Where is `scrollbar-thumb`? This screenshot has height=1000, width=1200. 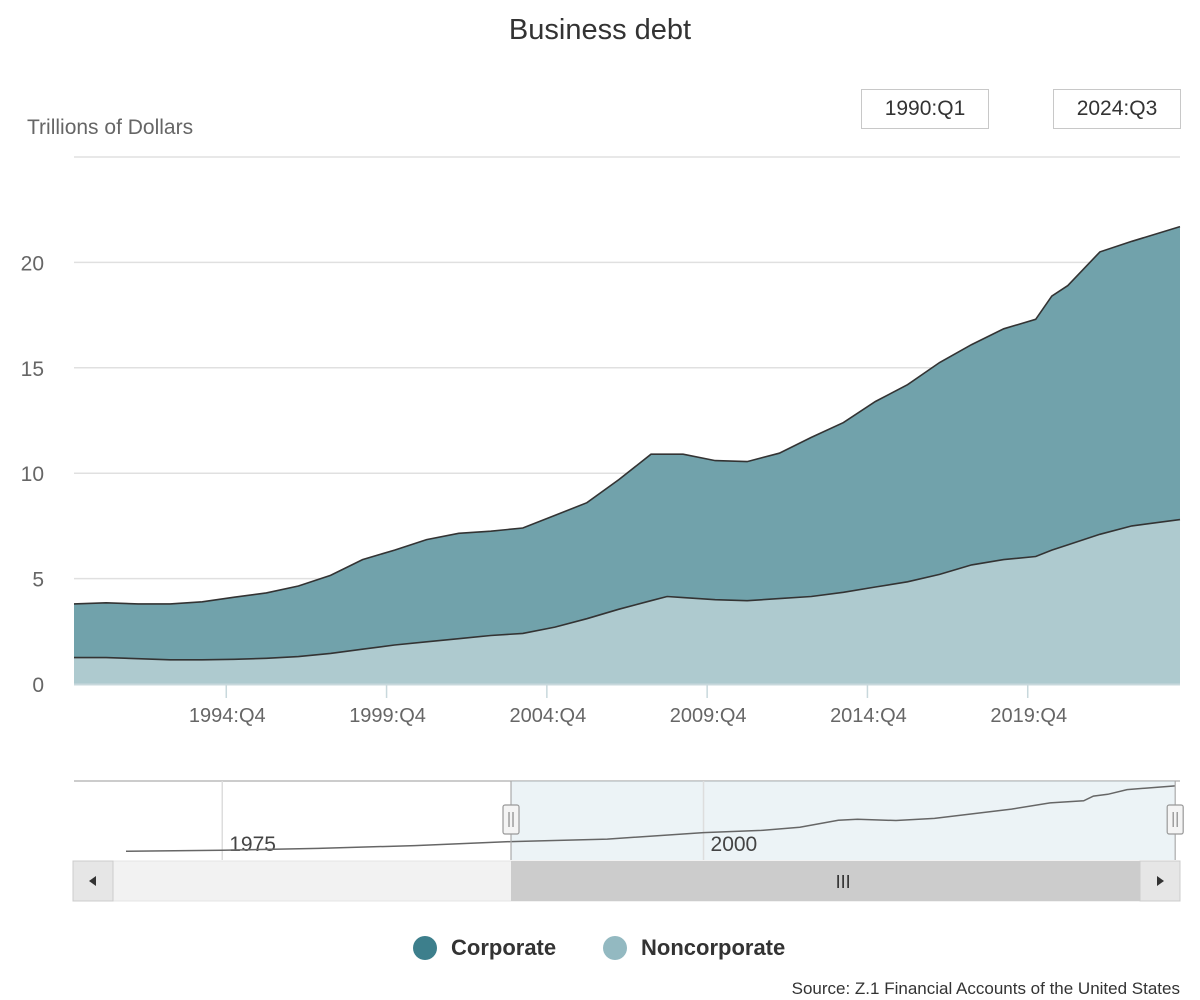
scrollbar-thumb is located at coordinates (843, 881).